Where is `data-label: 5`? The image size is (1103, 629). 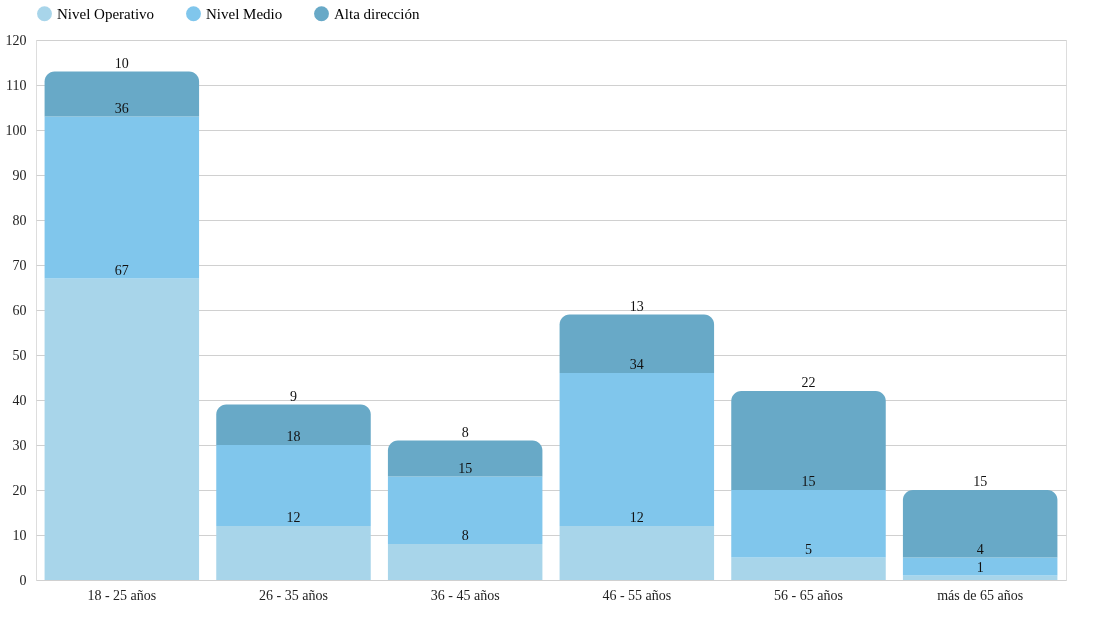
data-label: 5 is located at coordinates (808, 549).